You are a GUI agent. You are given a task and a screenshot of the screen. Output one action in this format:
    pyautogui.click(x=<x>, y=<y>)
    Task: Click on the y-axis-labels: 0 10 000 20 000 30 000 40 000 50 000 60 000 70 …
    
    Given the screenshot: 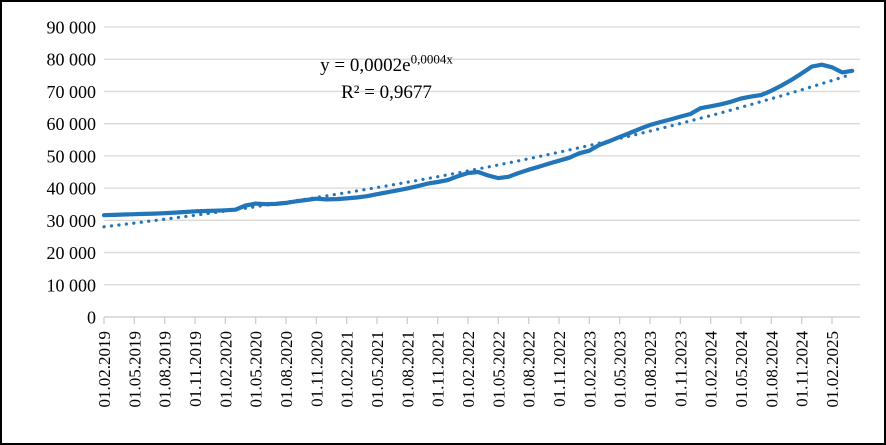 What is the action you would take?
    pyautogui.click(x=72, y=173)
    